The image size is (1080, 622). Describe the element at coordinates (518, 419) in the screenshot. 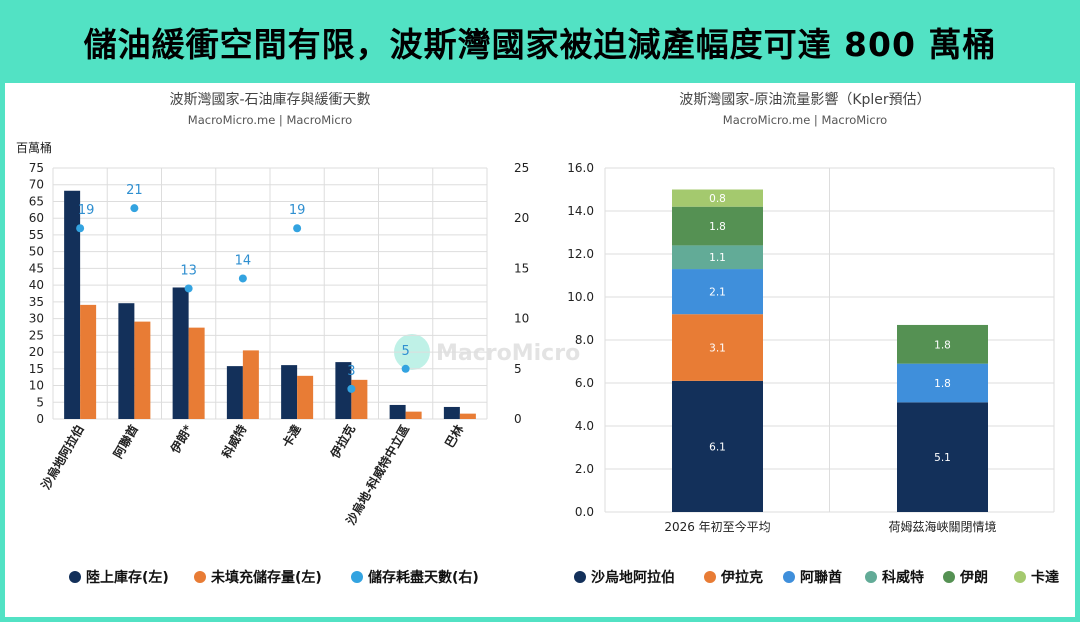

I see `y2-tick-label: 0` at that location.